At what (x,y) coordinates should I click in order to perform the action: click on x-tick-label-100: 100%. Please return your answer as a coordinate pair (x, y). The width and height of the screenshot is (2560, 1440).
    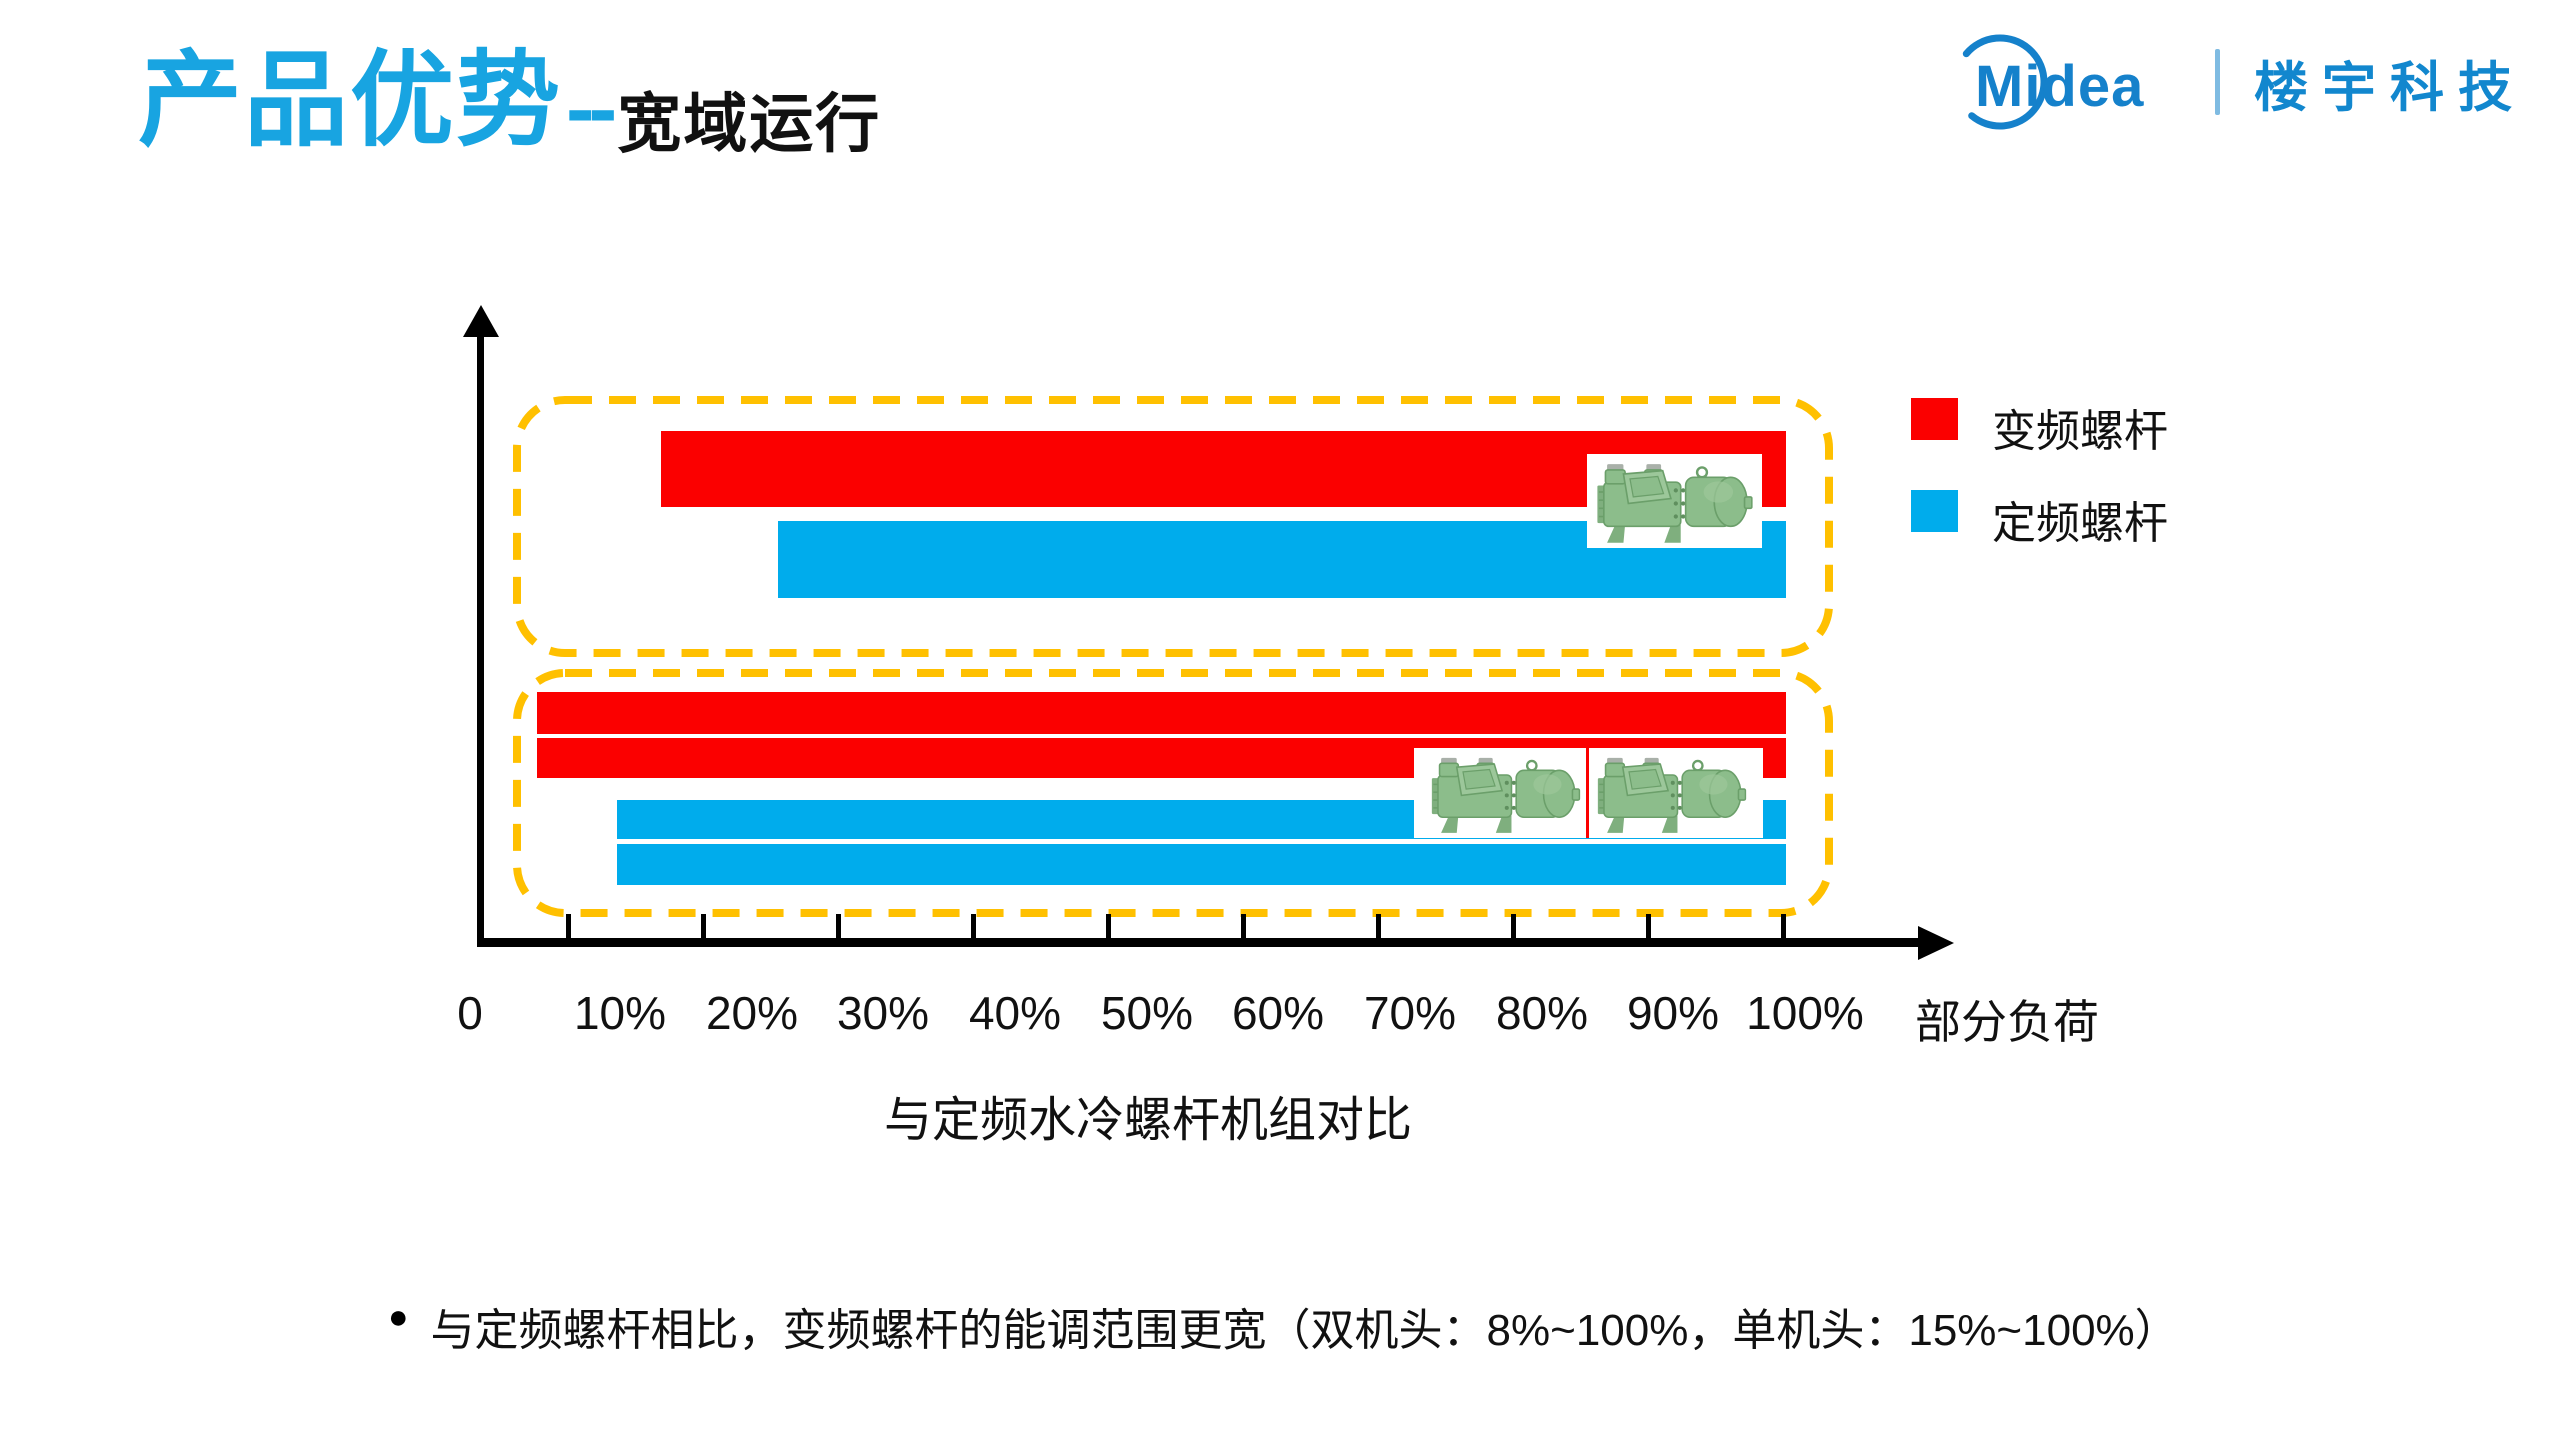
    Looking at the image, I should click on (1805, 1013).